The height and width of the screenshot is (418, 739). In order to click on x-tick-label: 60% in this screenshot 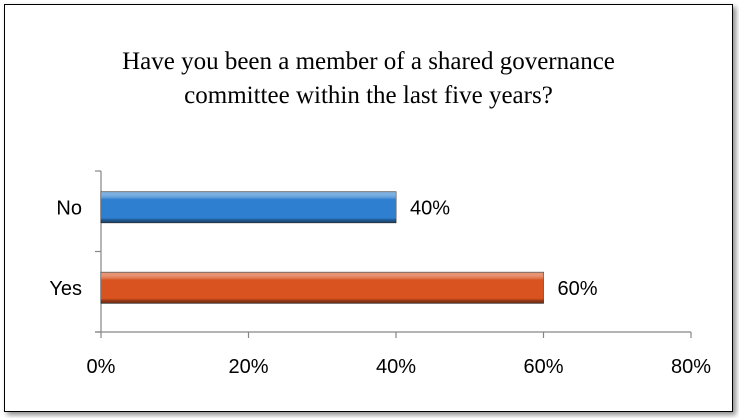, I will do `click(543, 367)`.